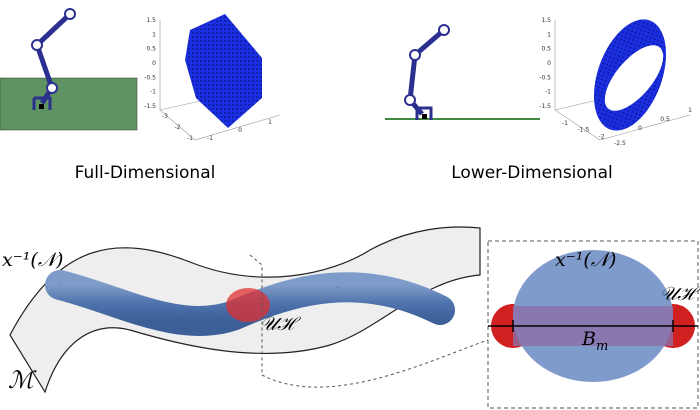  Describe the element at coordinates (593, 324) in the screenshot. I see `inset` at that location.